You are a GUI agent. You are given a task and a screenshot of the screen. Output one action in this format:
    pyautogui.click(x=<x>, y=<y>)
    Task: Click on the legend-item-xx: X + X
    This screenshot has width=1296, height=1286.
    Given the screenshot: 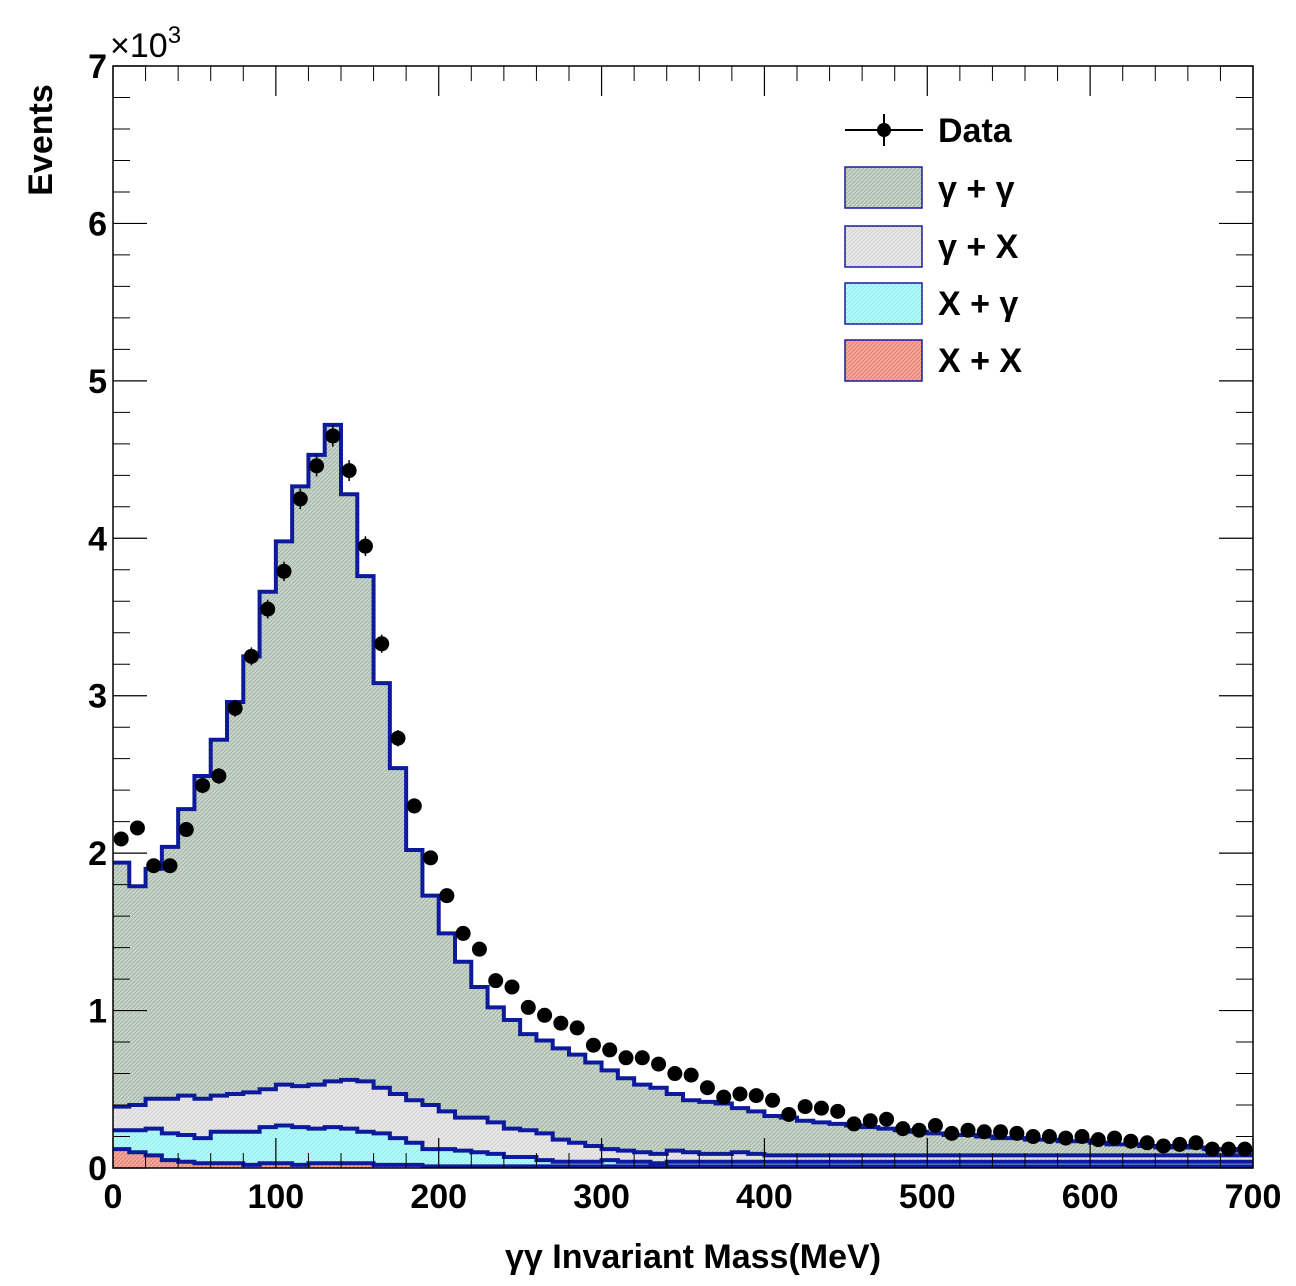 What is the action you would take?
    pyautogui.click(x=933, y=360)
    